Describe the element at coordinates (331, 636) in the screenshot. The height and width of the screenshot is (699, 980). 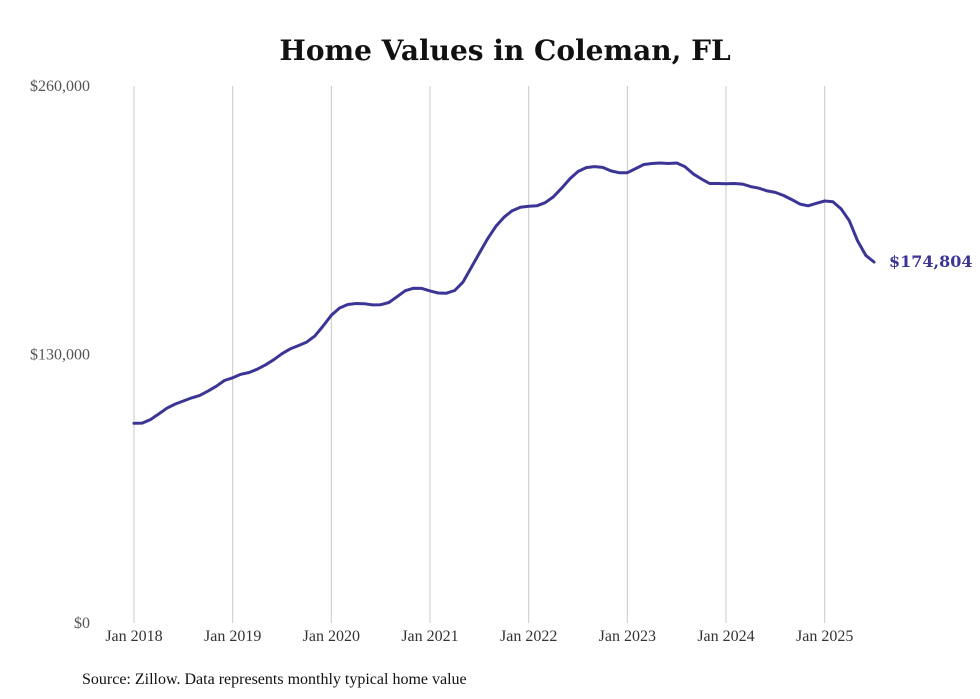
I see `x-tick-label: Jan 2020` at that location.